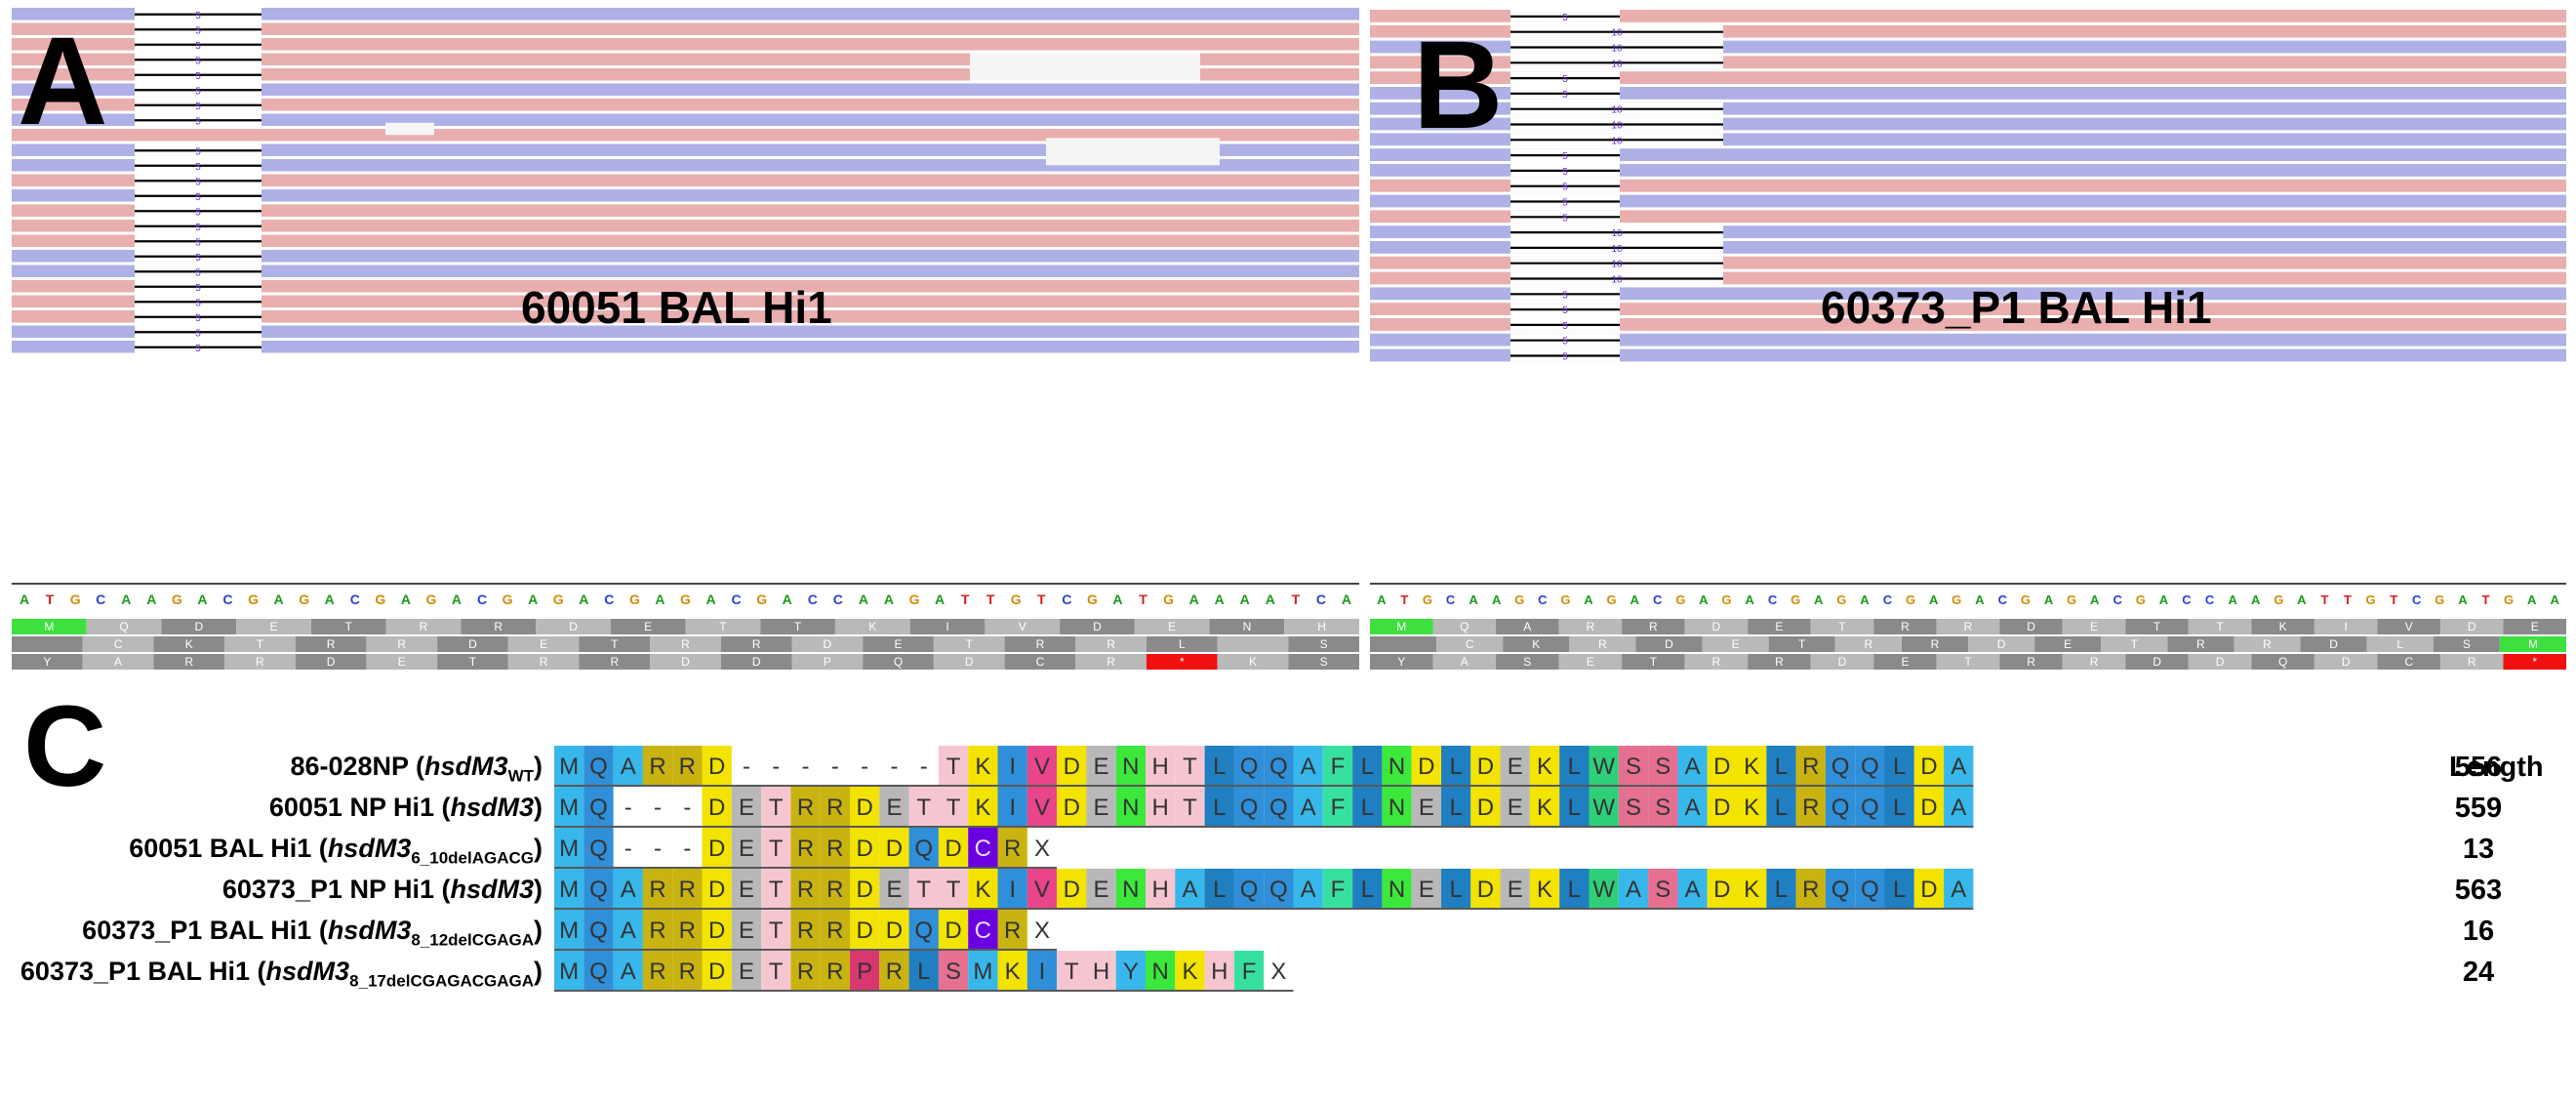  What do you see at coordinates (520, 776) in the screenshot?
I see `allele-subscript: WT` at bounding box center [520, 776].